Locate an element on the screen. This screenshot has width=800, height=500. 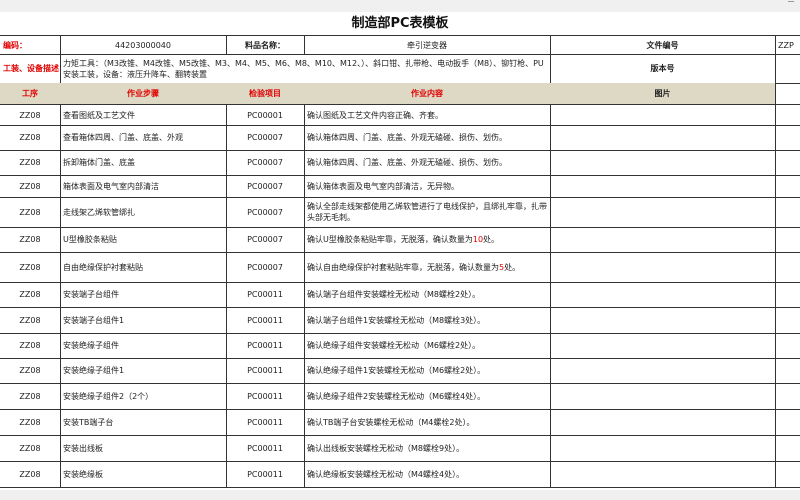
cell-content: 确认自由绝缘保护衬套粘贴牢靠，无脱落，确认数量为 5 处。 is located at coordinates (427, 267).